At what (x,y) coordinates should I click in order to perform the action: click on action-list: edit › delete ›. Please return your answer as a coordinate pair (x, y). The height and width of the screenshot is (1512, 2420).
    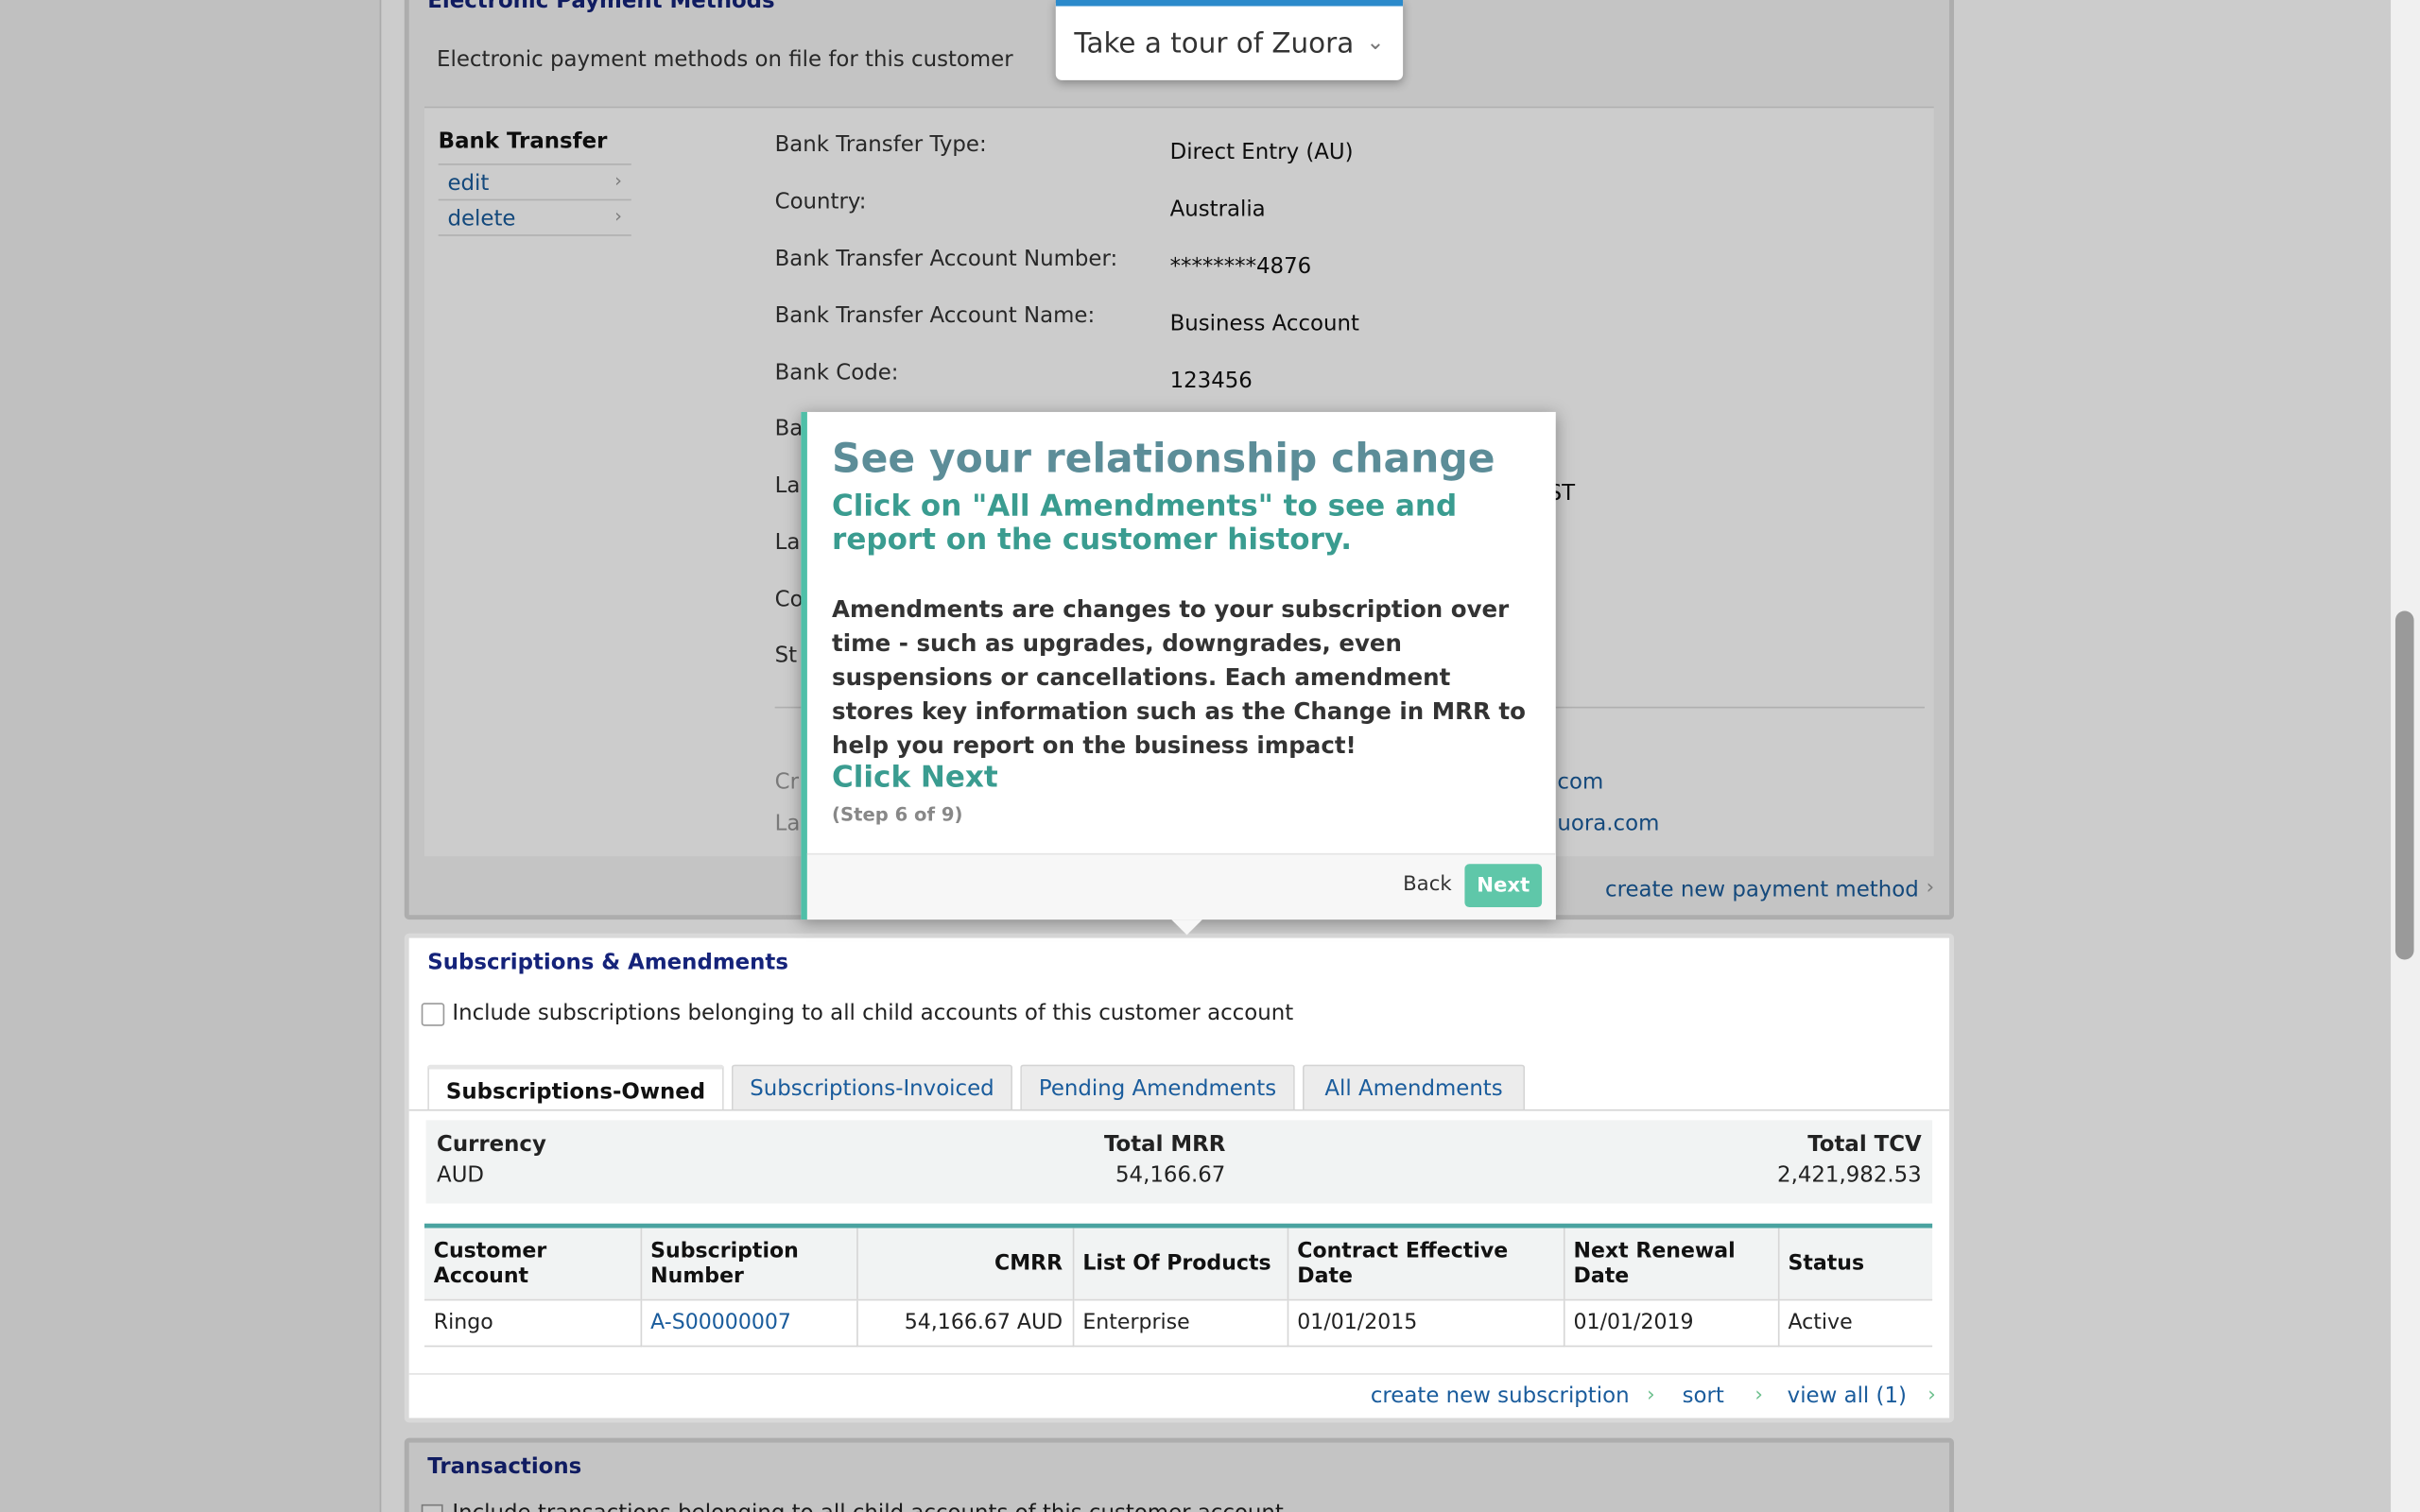
    Looking at the image, I should click on (534, 199).